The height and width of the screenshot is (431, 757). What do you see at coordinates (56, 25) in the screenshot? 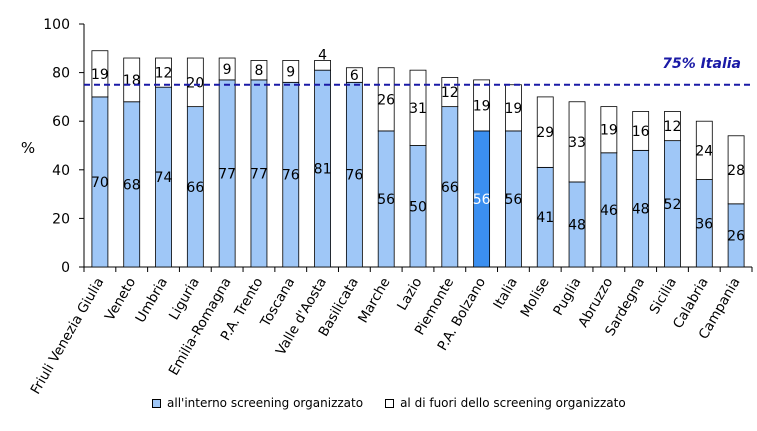
I see `y-tick-label: 100` at bounding box center [56, 25].